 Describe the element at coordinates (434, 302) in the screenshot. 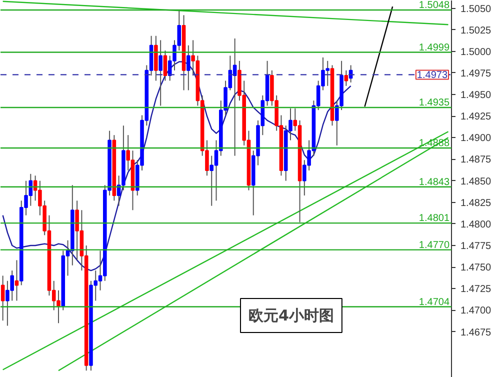

I see `ref-line-label: 1.4704` at that location.